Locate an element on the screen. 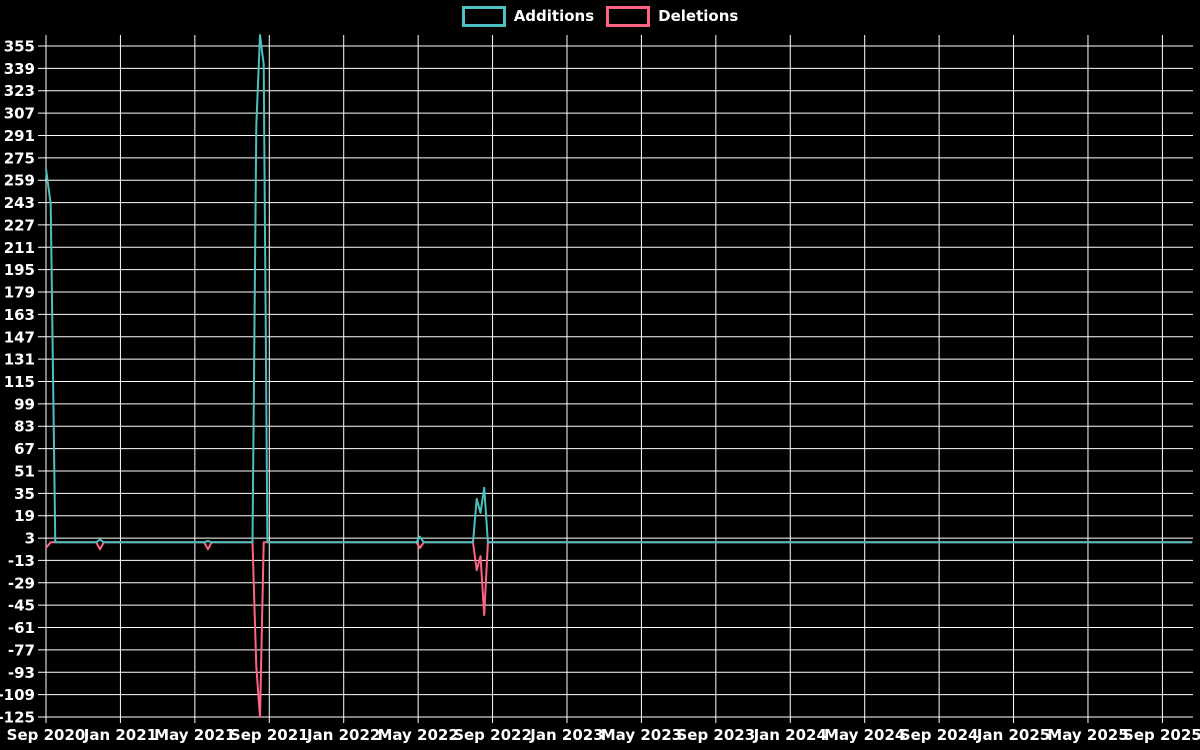 Image resolution: width=1200 pixels, height=750 pixels. legend-label-deletions: Deletions is located at coordinates (698, 16).